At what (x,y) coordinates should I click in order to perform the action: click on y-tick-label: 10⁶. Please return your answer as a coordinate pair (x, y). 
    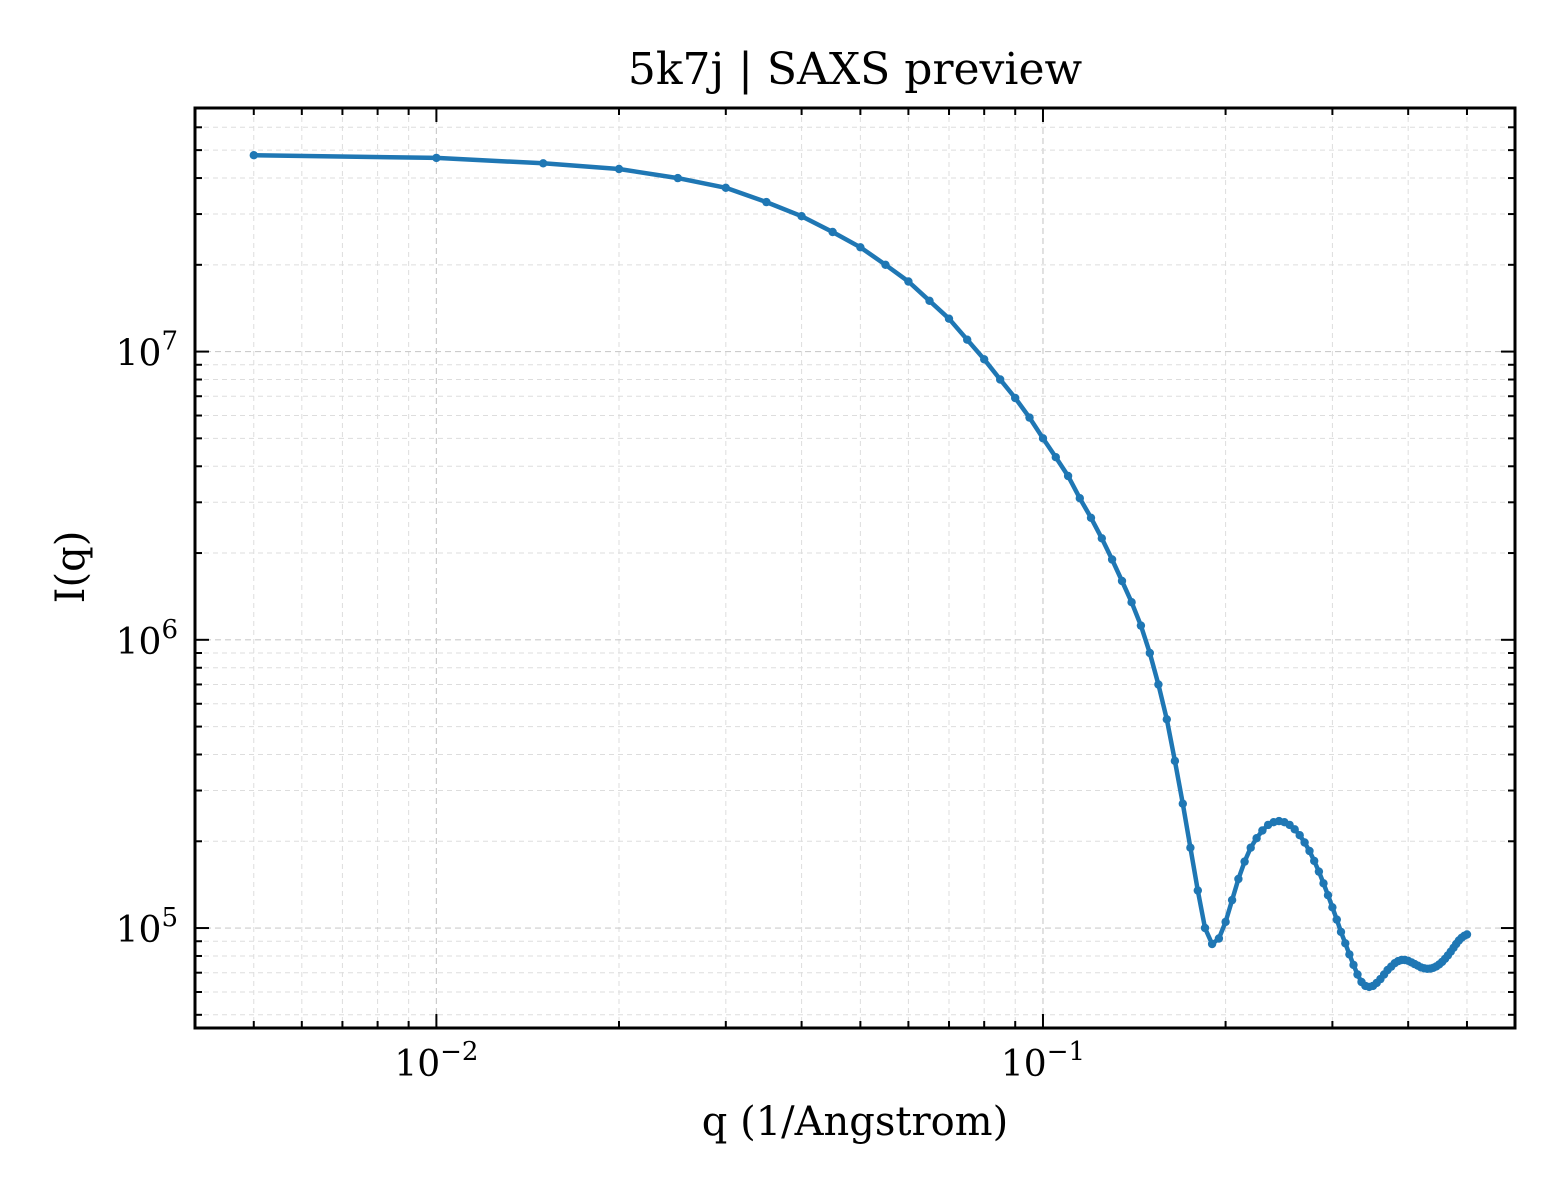
    Looking at the image, I should click on (147, 639).